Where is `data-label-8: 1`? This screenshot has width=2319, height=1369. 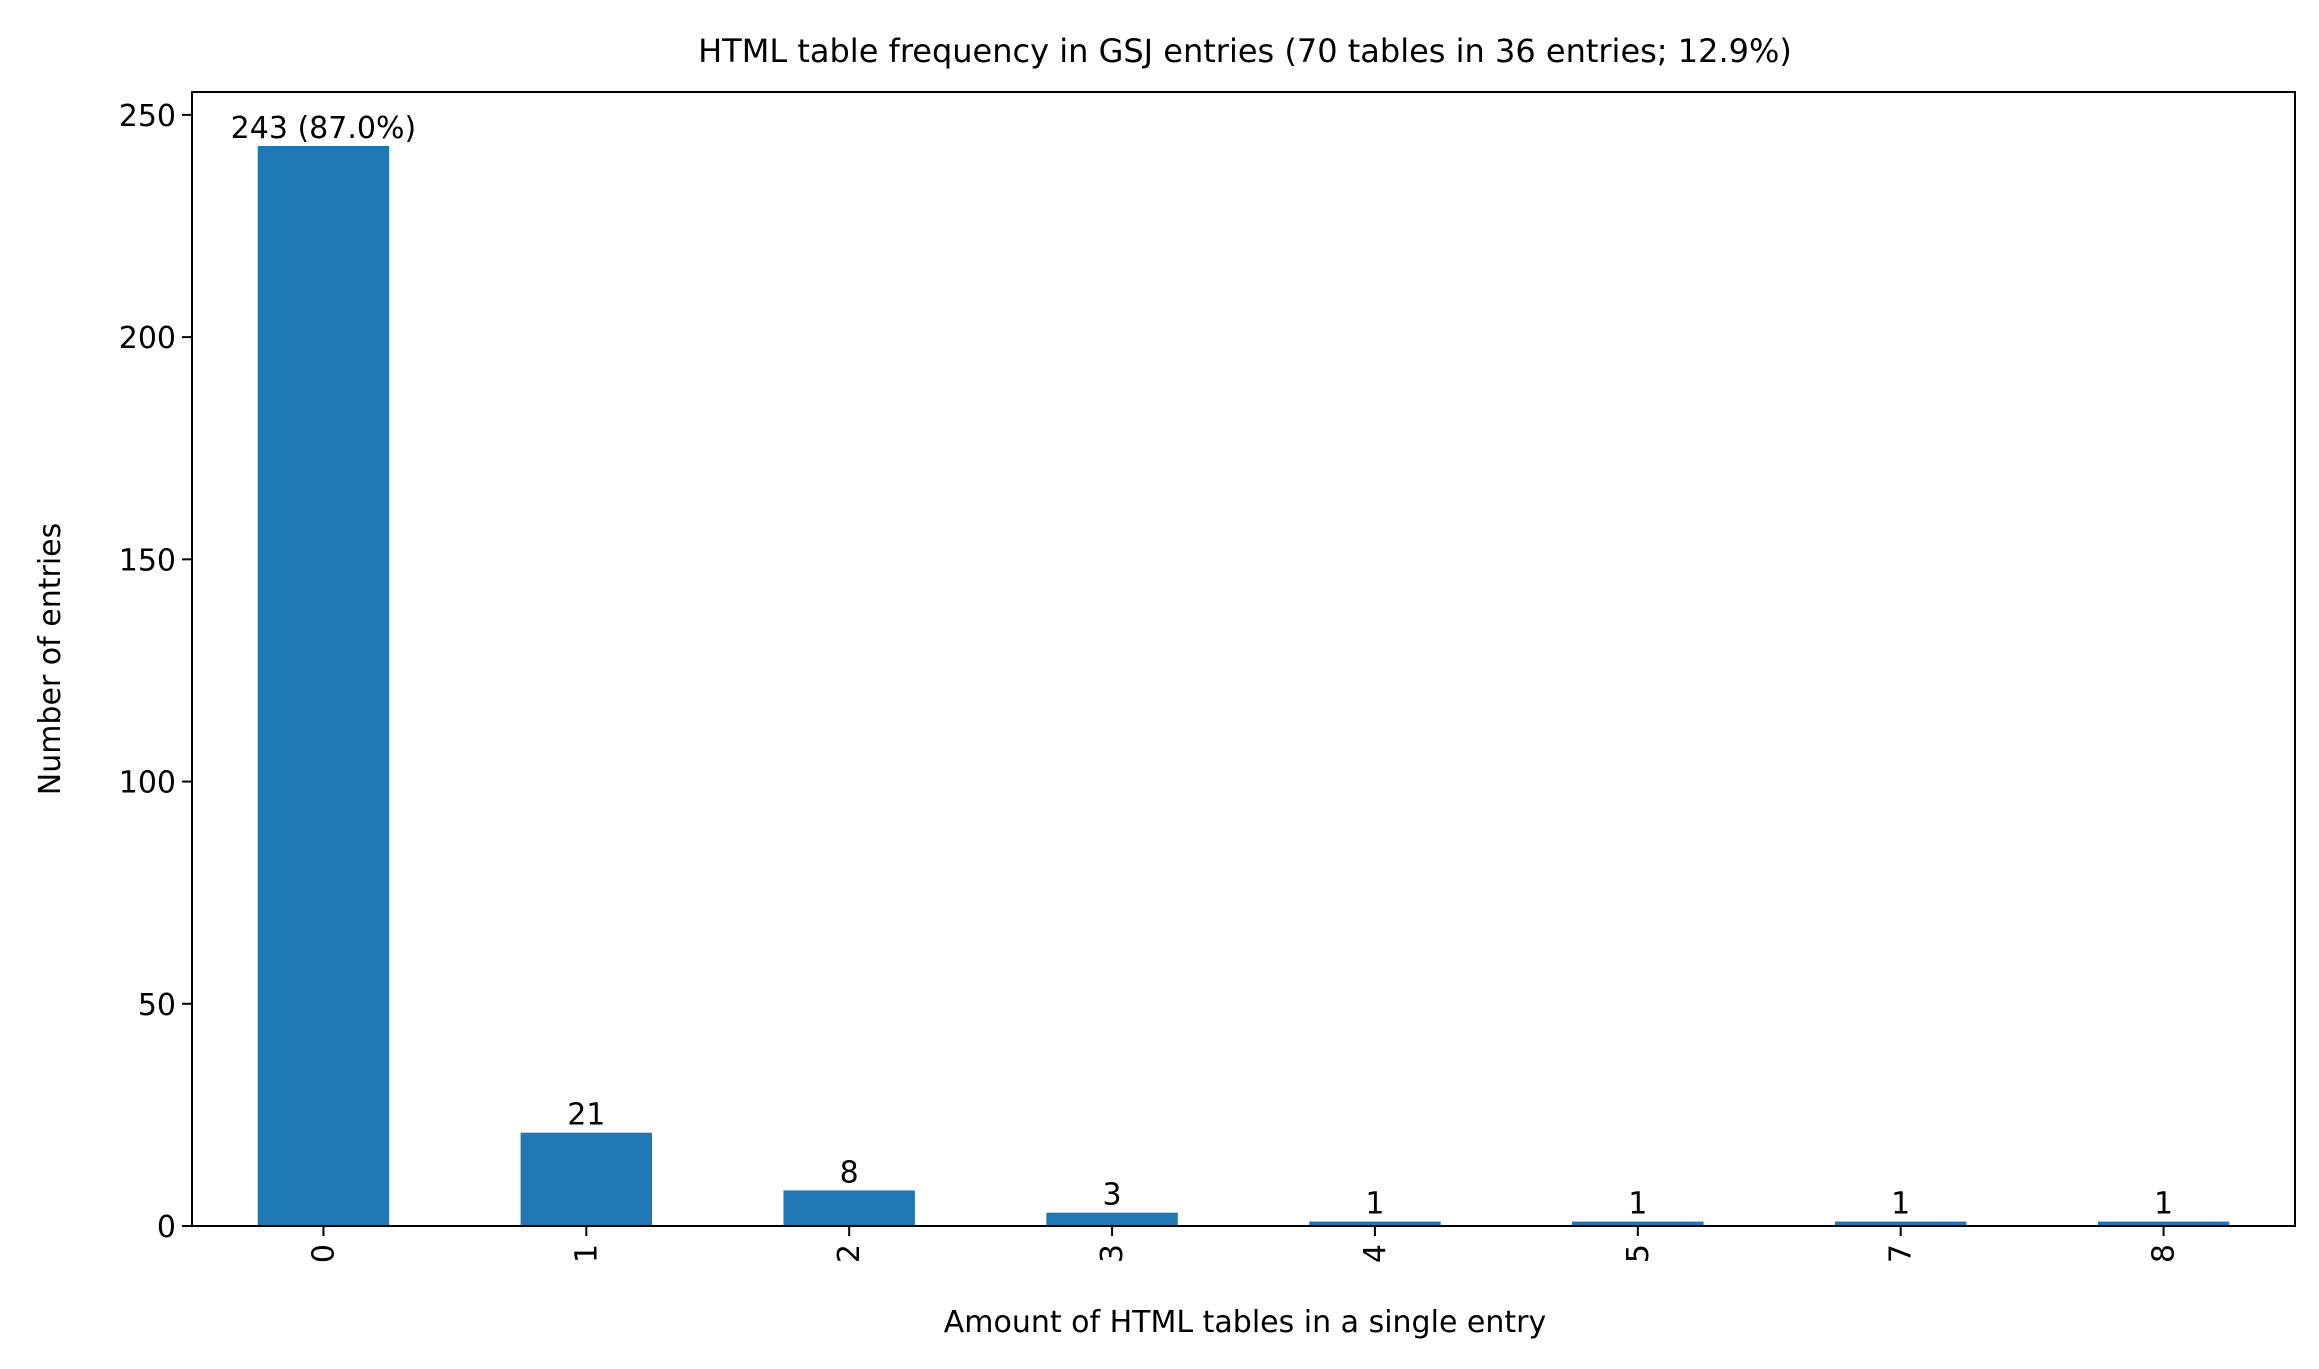
data-label-8: 1 is located at coordinates (2163, 1204).